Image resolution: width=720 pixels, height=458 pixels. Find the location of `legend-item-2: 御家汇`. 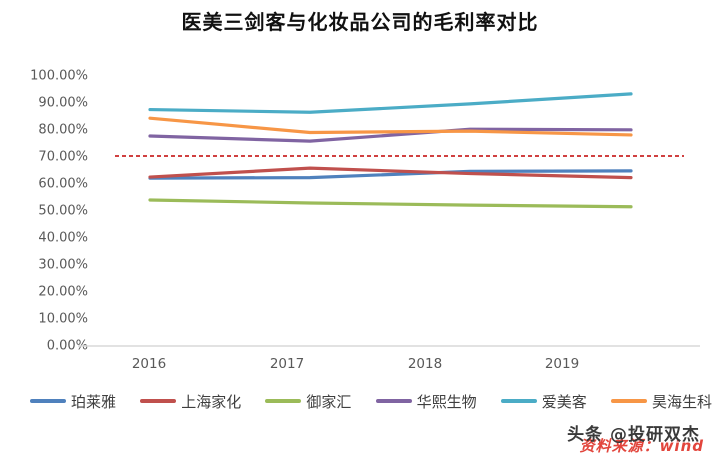

legend-item-2: 御家汇 is located at coordinates (308, 401).